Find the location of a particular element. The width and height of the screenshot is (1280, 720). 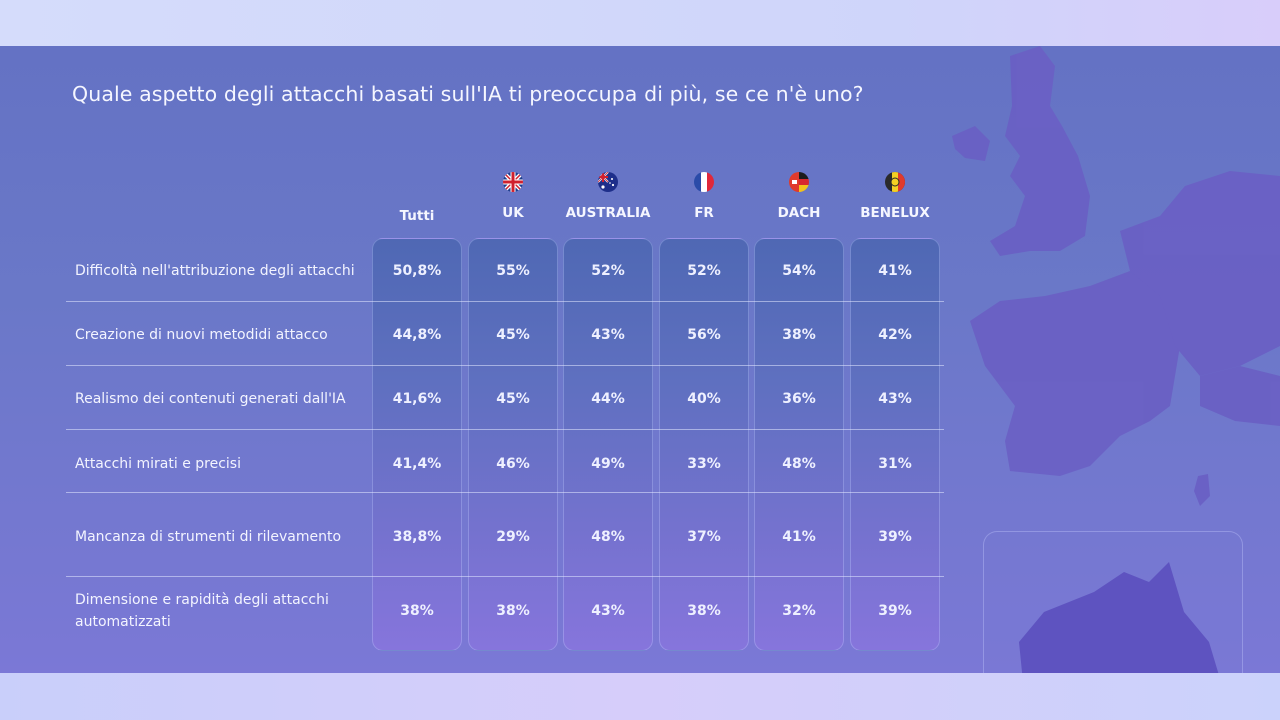

bottom-band is located at coordinates (640, 696).